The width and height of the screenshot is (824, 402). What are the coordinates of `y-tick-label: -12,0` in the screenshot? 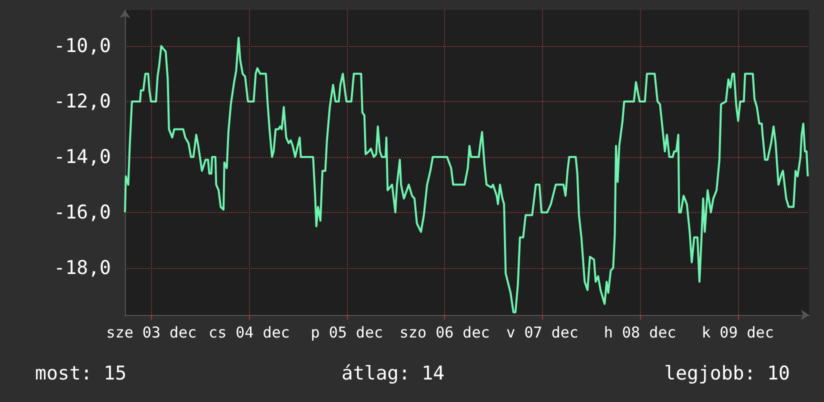 It's located at (82, 101).